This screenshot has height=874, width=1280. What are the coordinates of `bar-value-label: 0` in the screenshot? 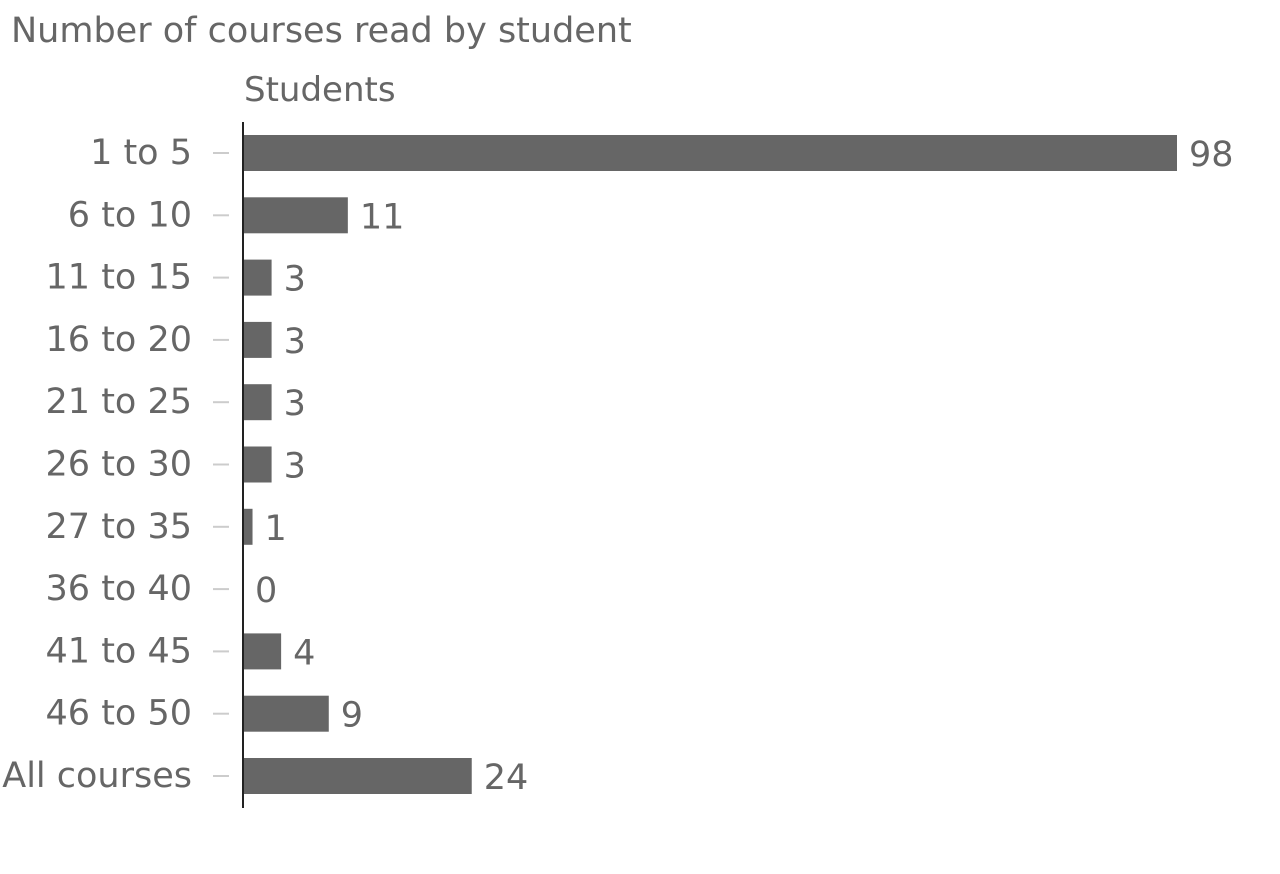 It's located at (266, 591).